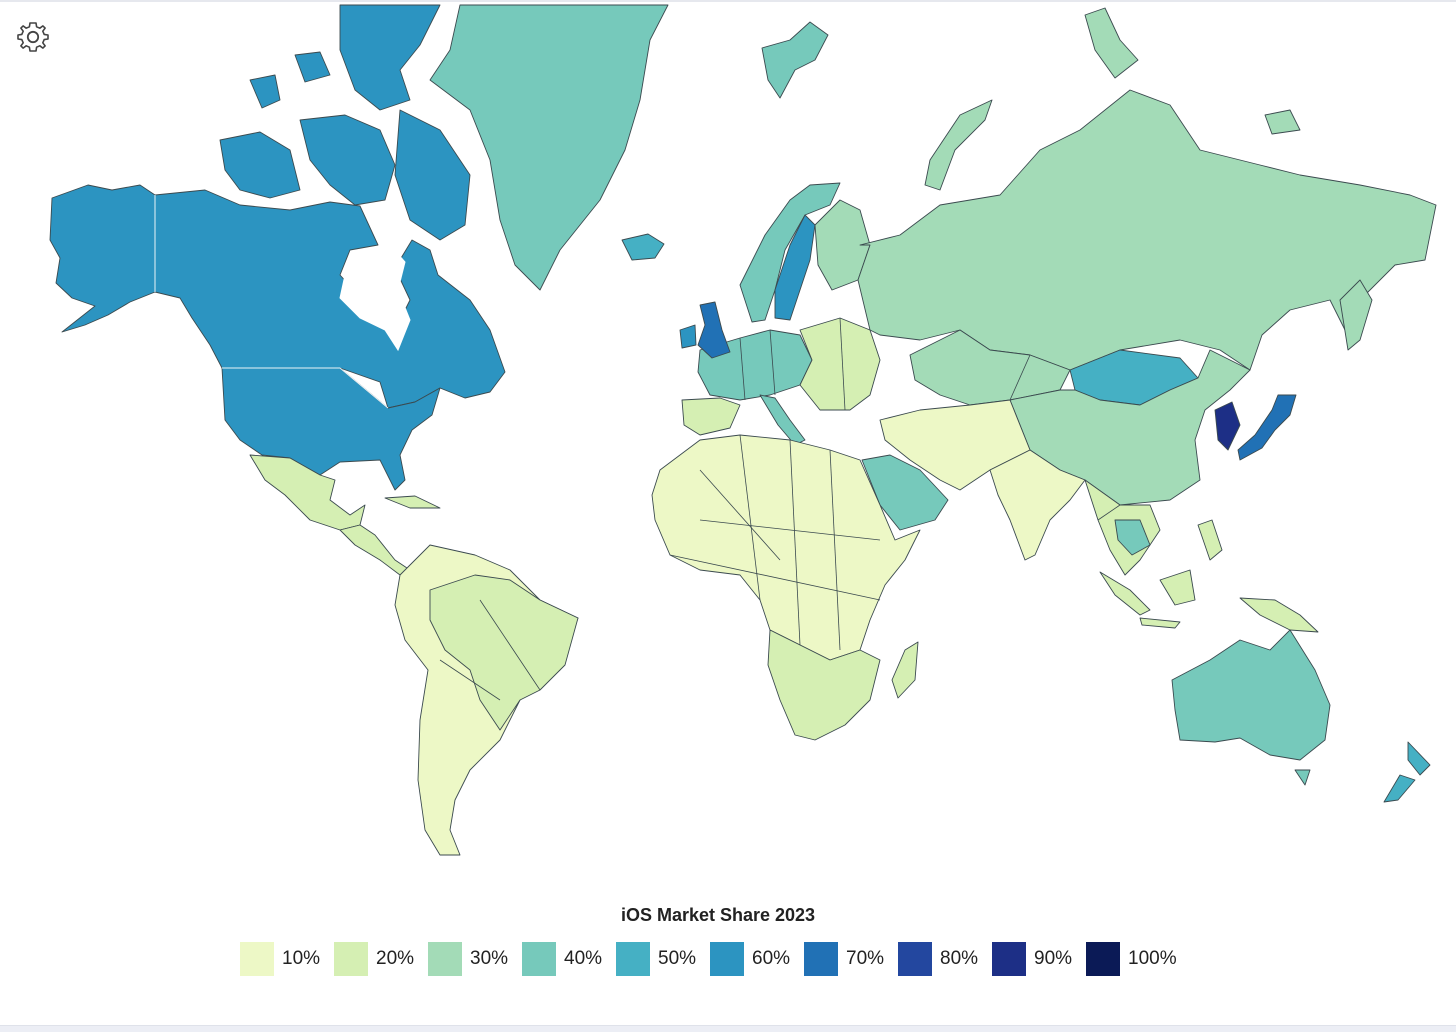 Image resolution: width=1456 pixels, height=1032 pixels. What do you see at coordinates (307, 492) in the screenshot?
I see `region-mexico` at bounding box center [307, 492].